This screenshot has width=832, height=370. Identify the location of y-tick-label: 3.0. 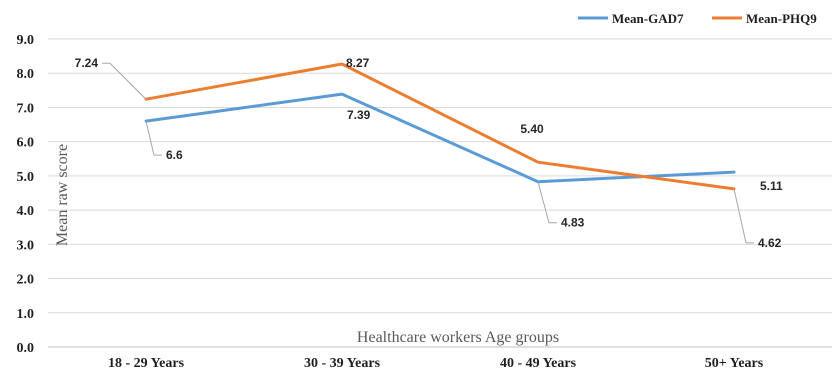
(26, 245).